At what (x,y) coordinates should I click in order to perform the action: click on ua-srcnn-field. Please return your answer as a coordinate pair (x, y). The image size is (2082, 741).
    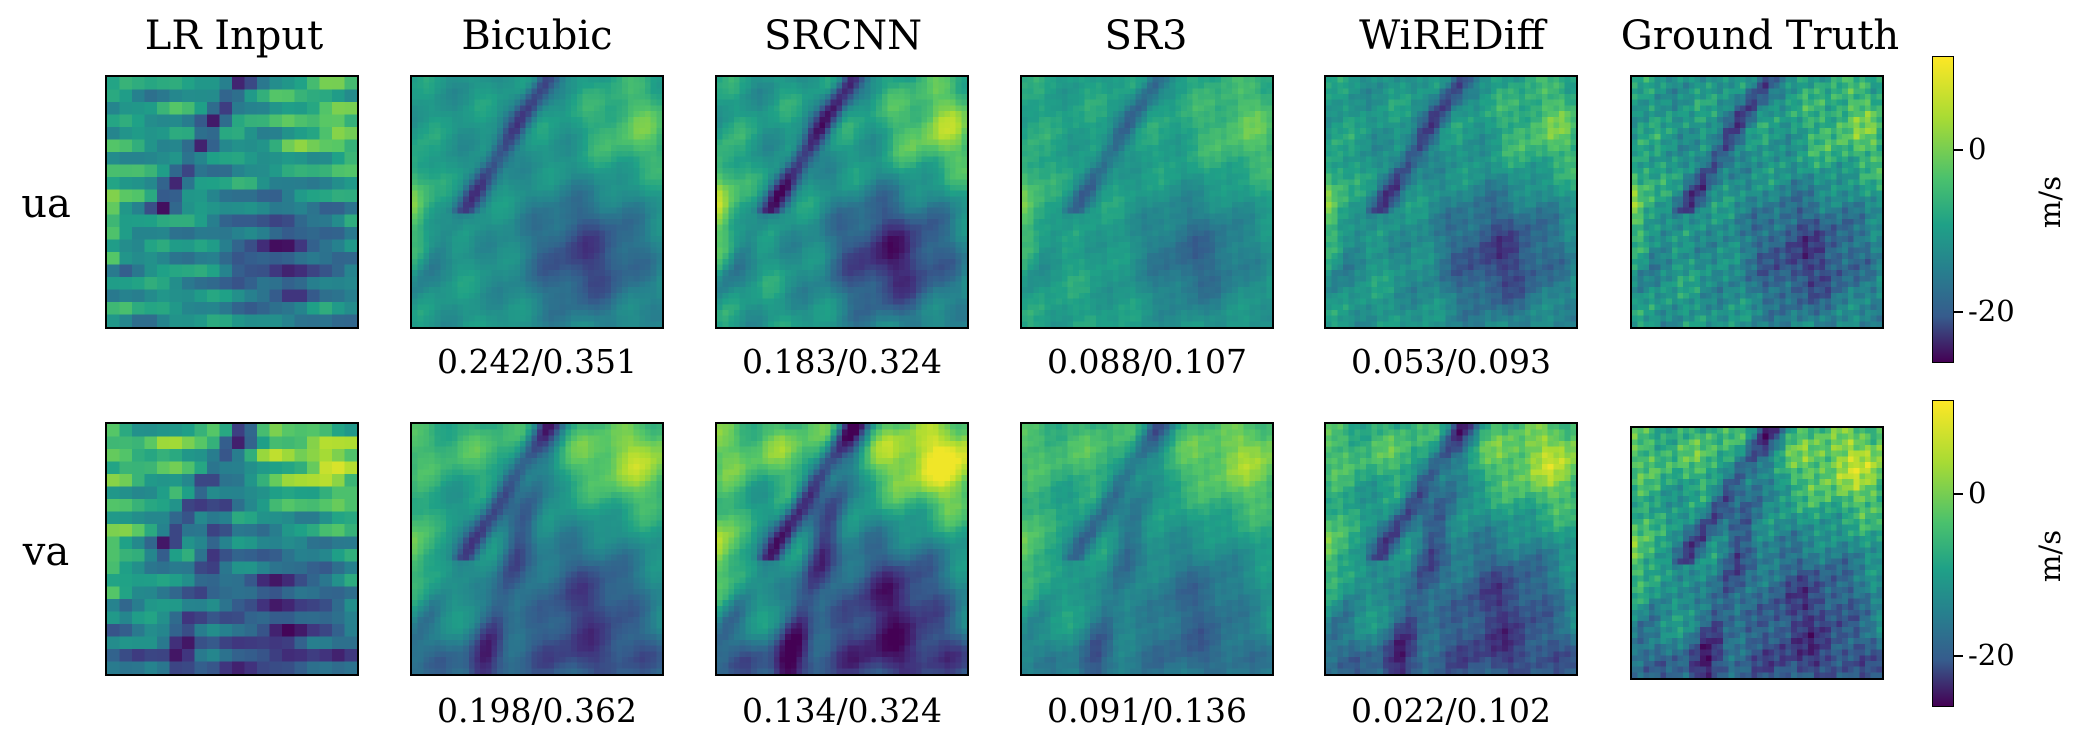
    Looking at the image, I should click on (842, 202).